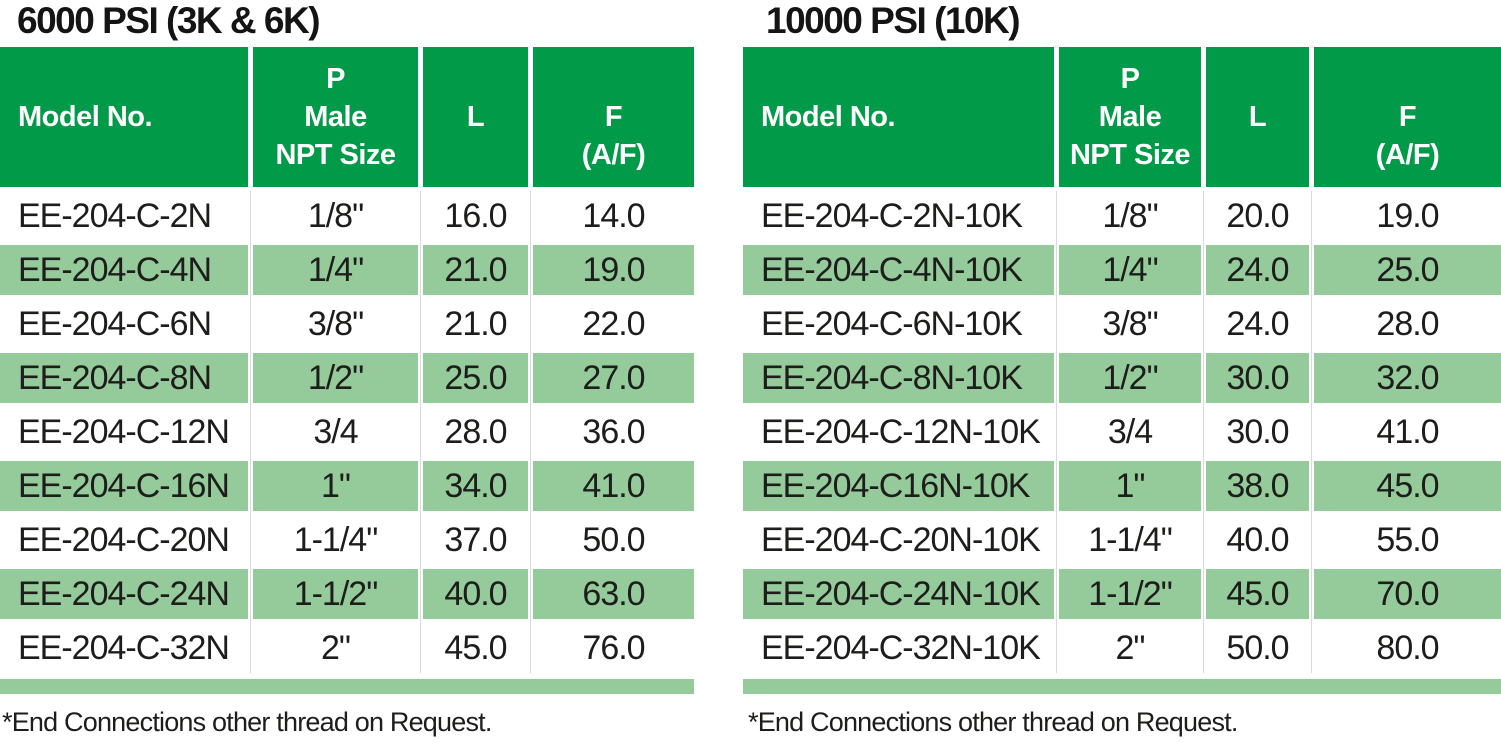  What do you see at coordinates (1407, 216) in the screenshot?
I see `cell-f: 19.0` at bounding box center [1407, 216].